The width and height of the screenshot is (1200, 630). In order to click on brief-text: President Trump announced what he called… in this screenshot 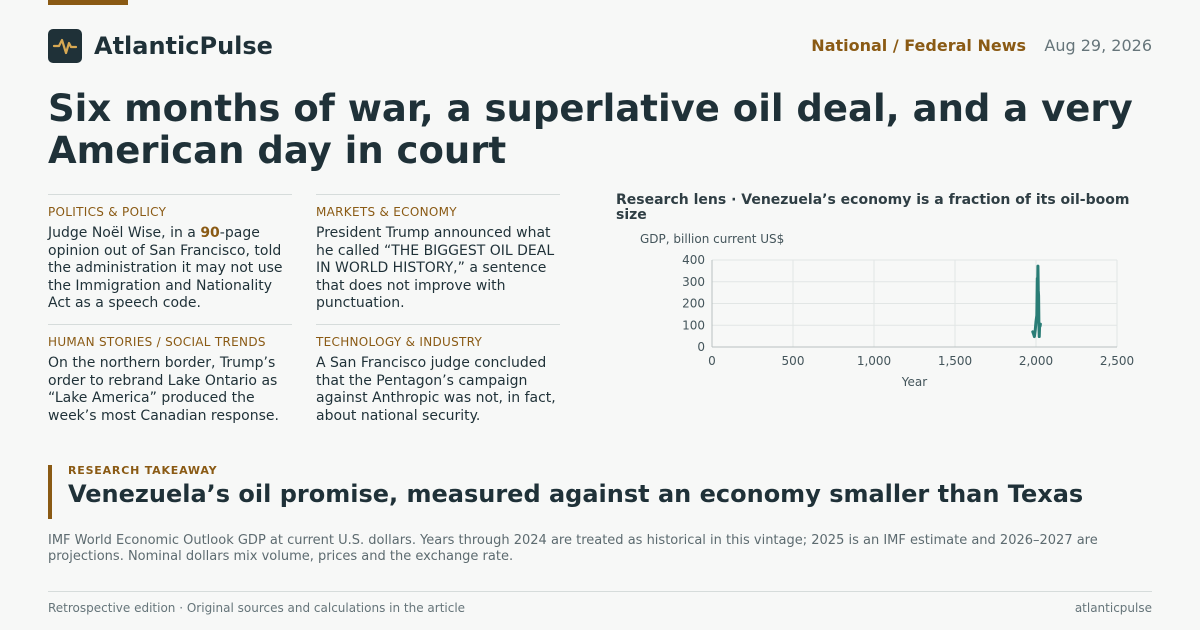, I will do `click(435, 268)`.